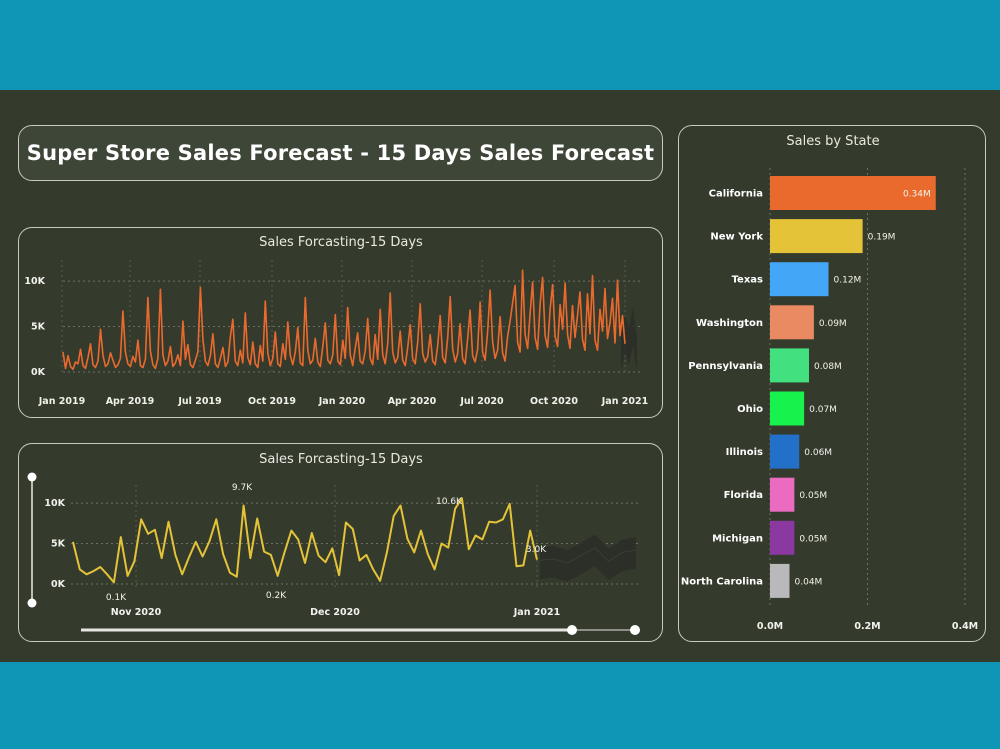  I want to click on x-tick-label: Dec 2020, so click(335, 612).